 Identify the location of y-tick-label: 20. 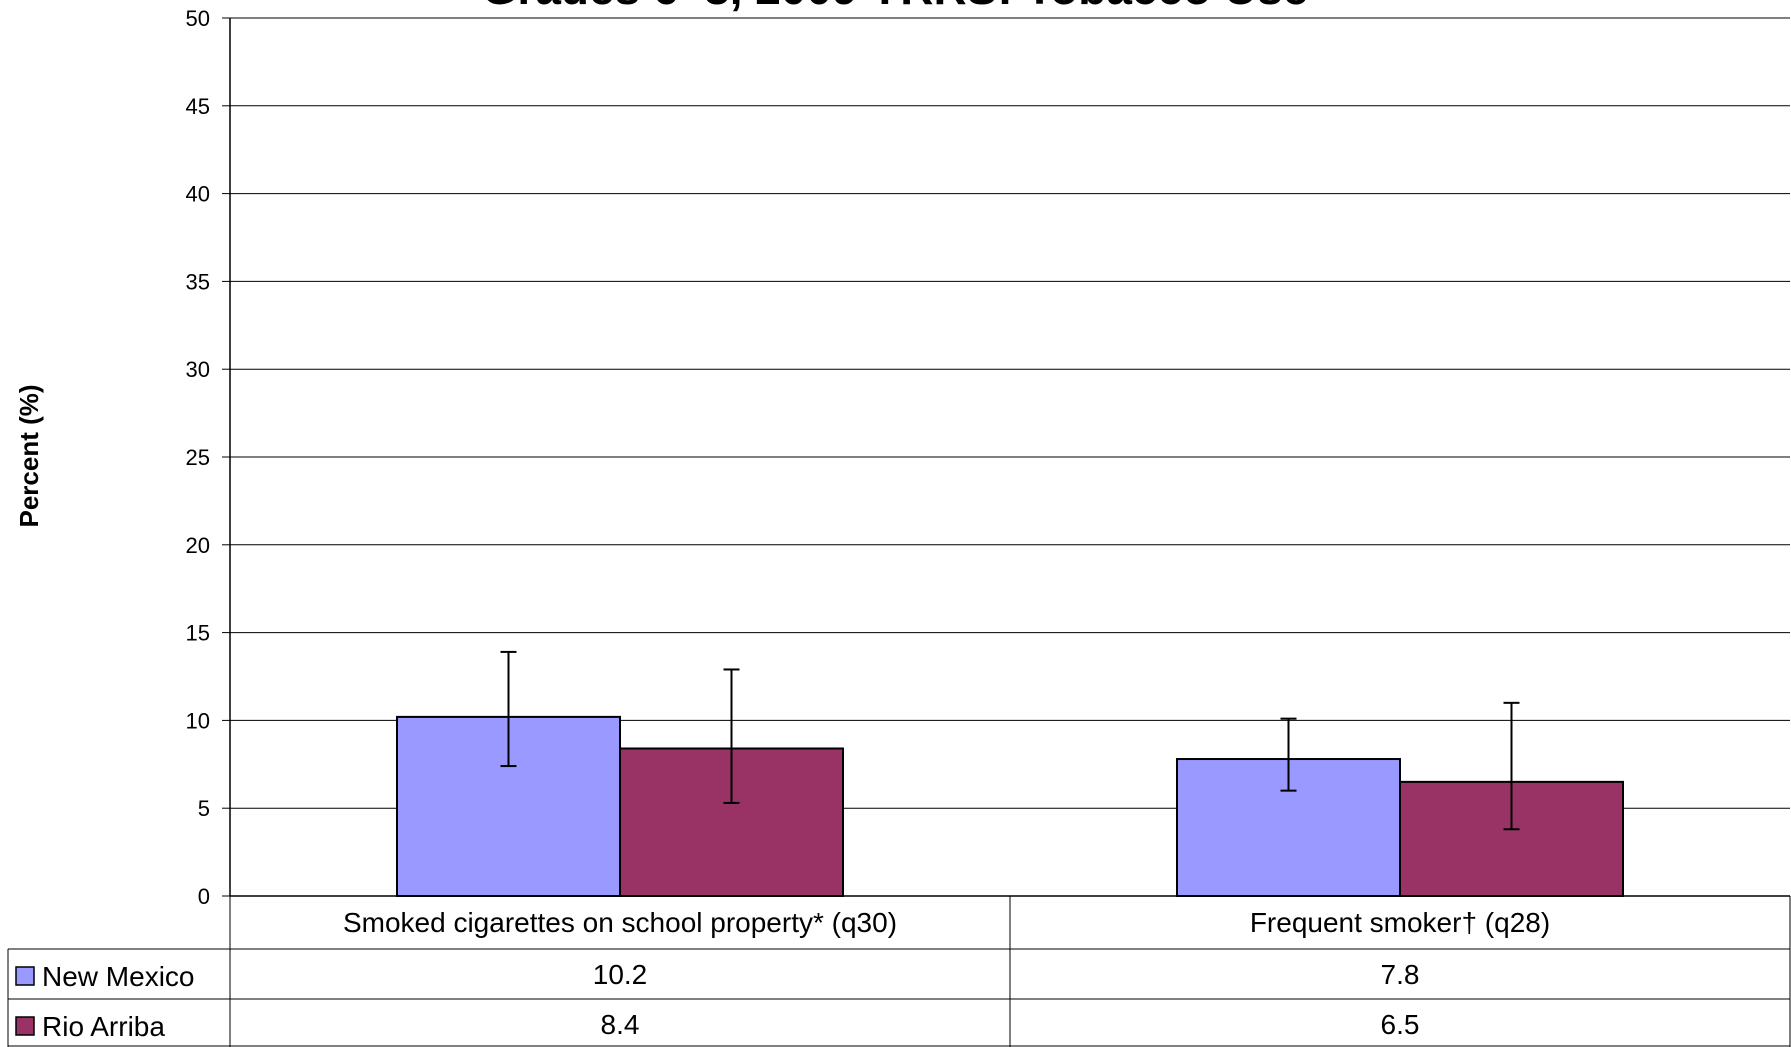
(198, 545).